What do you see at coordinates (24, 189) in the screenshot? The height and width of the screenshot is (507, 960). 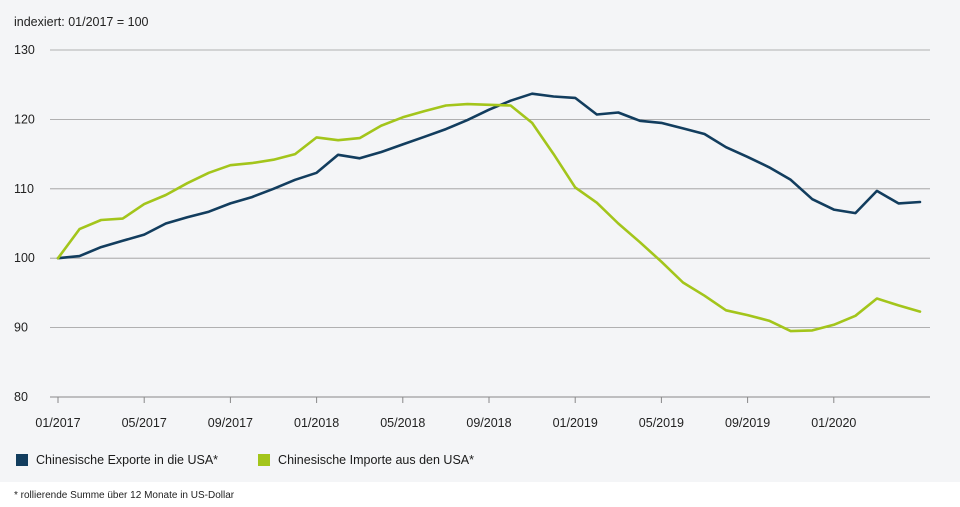 I see `y-tick-label: 110` at bounding box center [24, 189].